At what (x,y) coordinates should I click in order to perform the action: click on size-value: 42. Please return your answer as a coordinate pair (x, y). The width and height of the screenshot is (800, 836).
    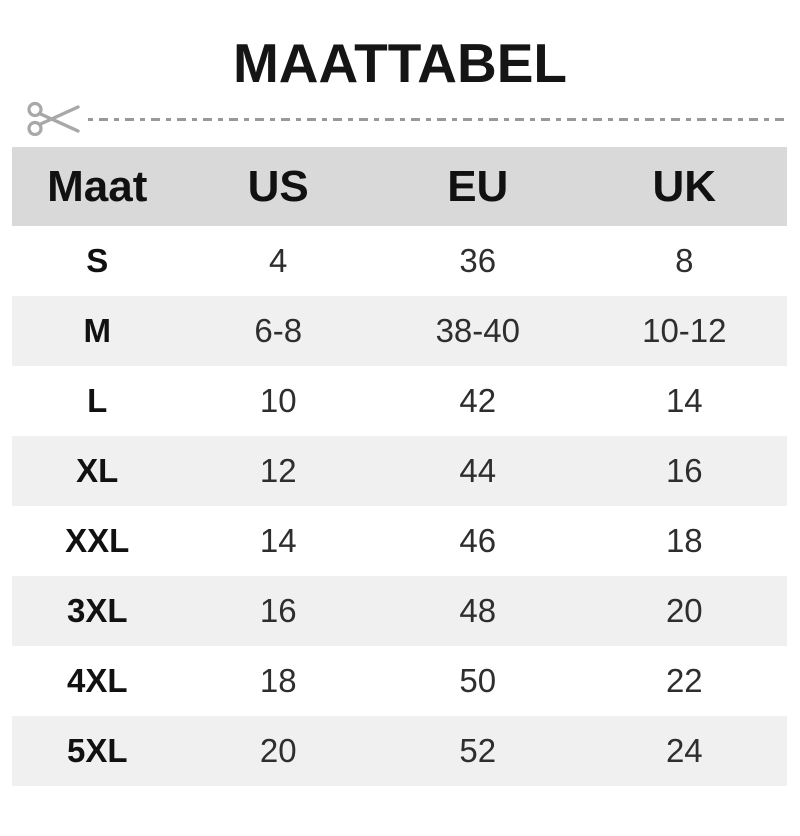
    Looking at the image, I should click on (478, 400).